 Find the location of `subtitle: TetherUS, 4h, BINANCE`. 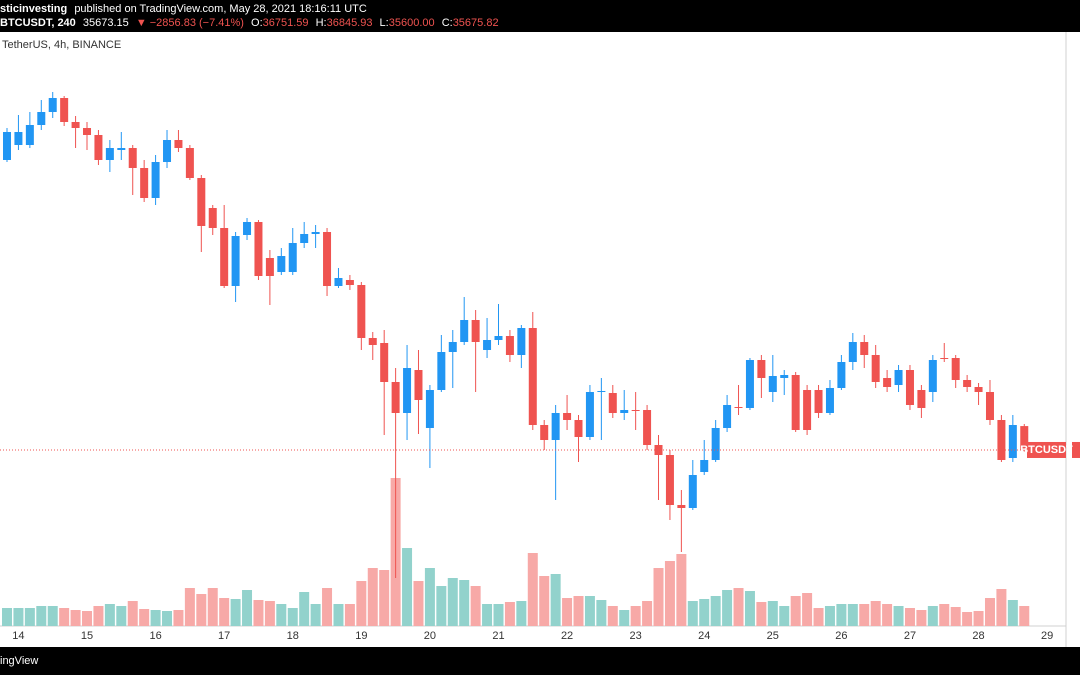

subtitle: TetherUS, 4h, BINANCE is located at coordinates (61, 45).